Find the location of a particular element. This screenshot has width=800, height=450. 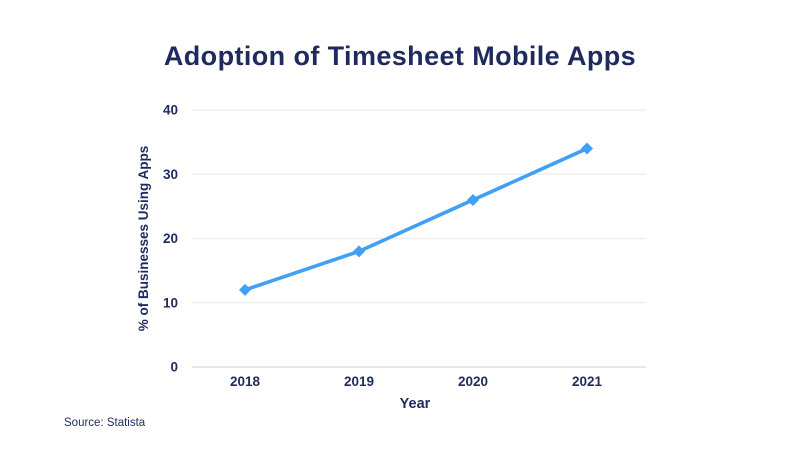

x-tick-label: 2020 is located at coordinates (473, 381).